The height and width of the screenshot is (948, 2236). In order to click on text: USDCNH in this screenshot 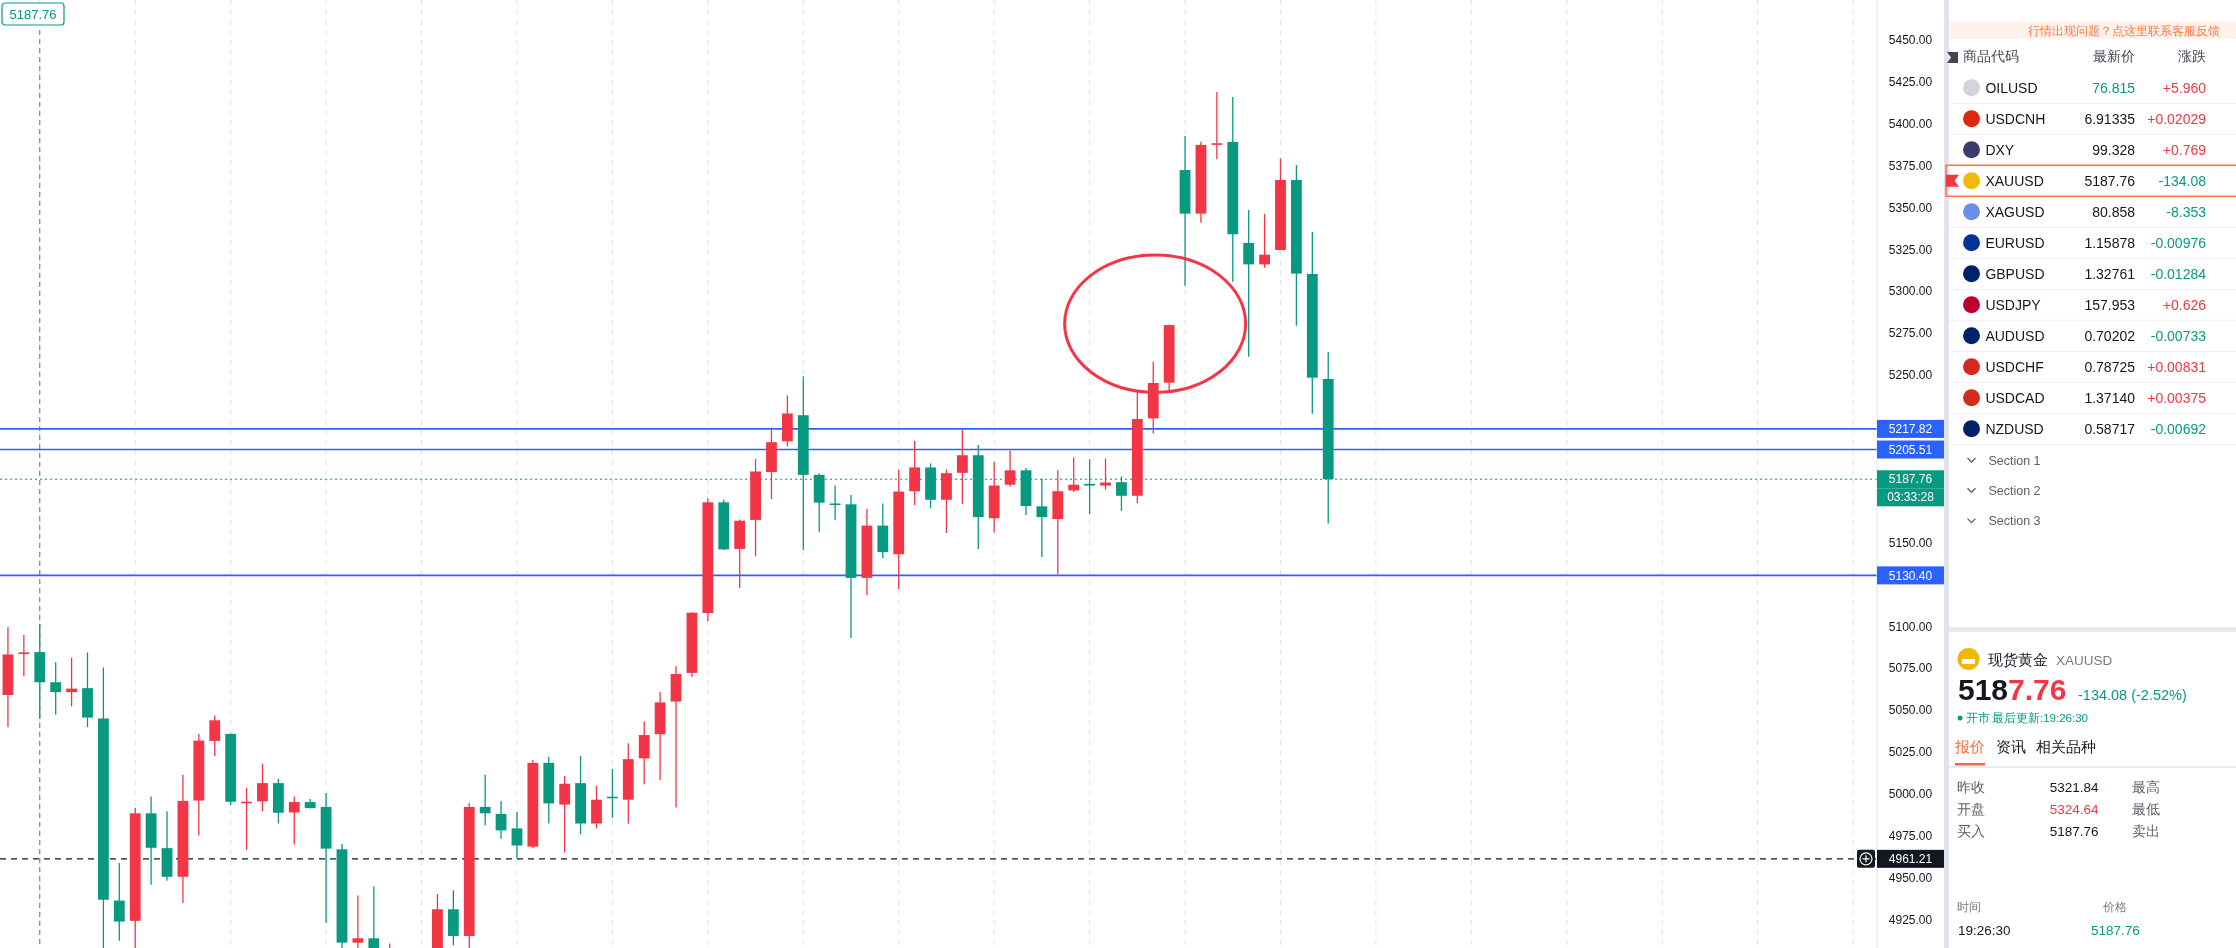, I will do `click(2015, 118)`.